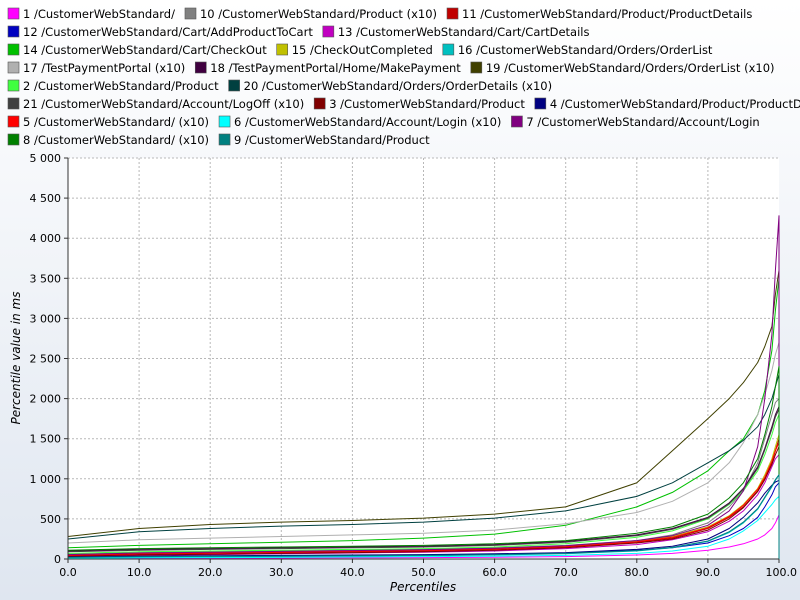  I want to click on x-axis-title: Percentiles, so click(423, 587).